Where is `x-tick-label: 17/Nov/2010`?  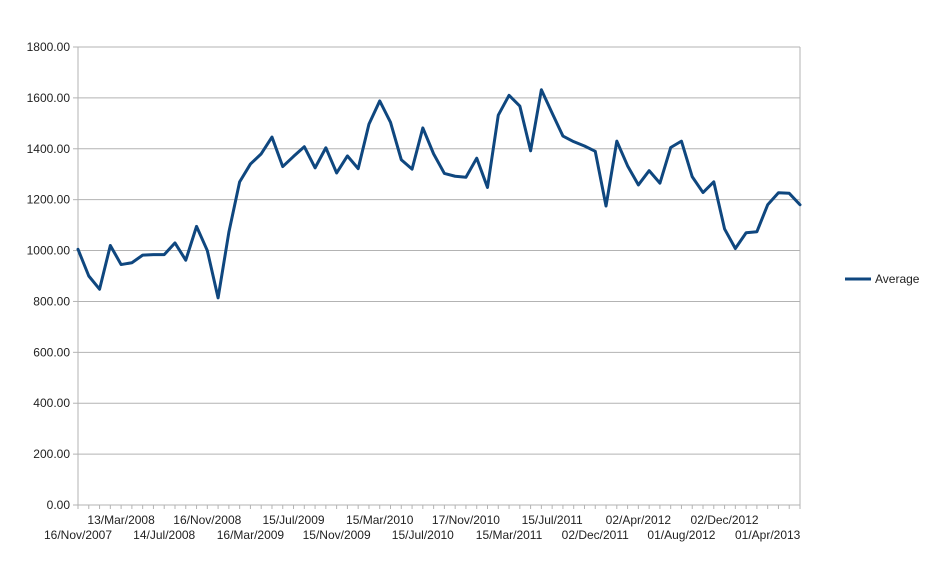
x-tick-label: 17/Nov/2010 is located at coordinates (466, 520).